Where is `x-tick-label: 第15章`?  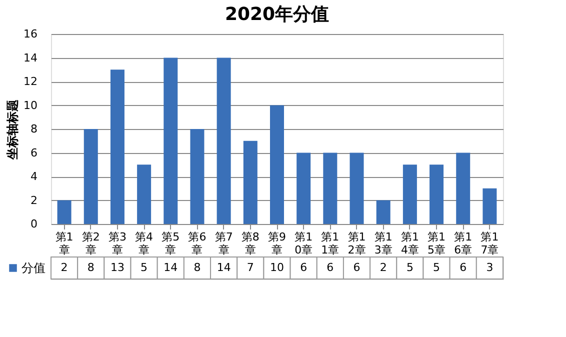 x-tick-label: 第15章 is located at coordinates (437, 243).